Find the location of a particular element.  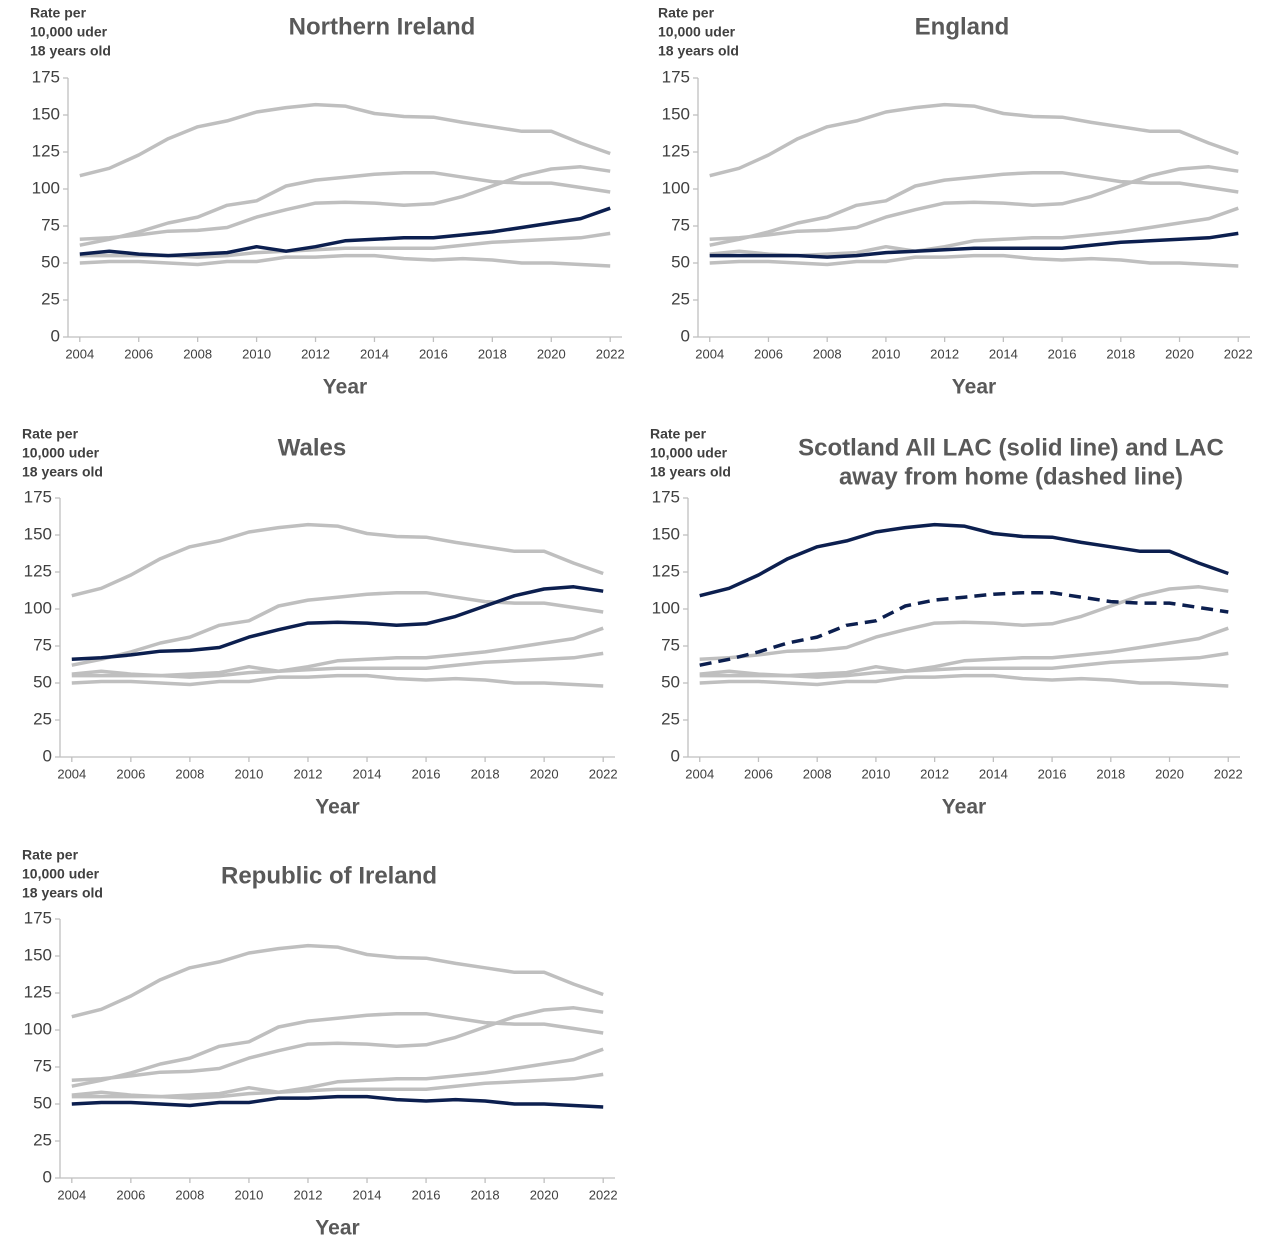

chart-title: Republic of Ireland is located at coordinates (329, 875).